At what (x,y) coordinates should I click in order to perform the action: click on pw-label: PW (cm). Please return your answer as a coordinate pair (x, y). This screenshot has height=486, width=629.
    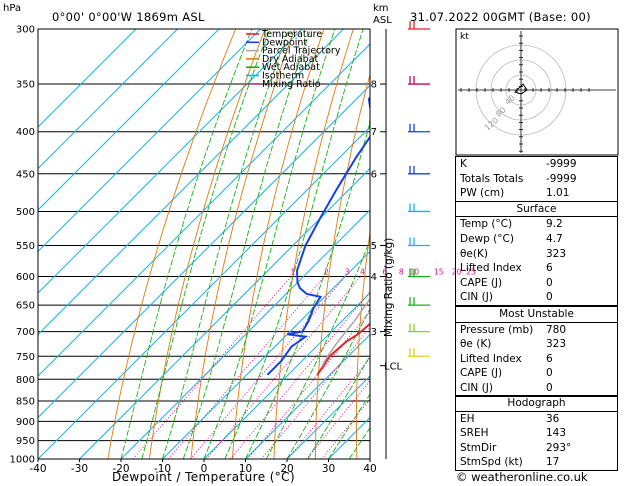
    Looking at the image, I should click on (482, 193).